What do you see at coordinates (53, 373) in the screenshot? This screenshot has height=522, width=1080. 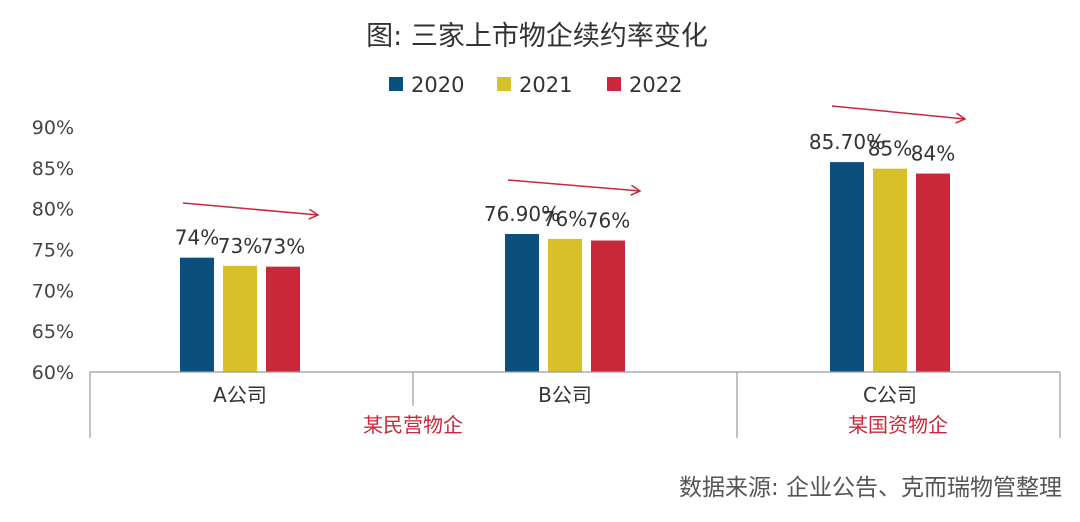 I see `y-tick-label: 60%` at bounding box center [53, 373].